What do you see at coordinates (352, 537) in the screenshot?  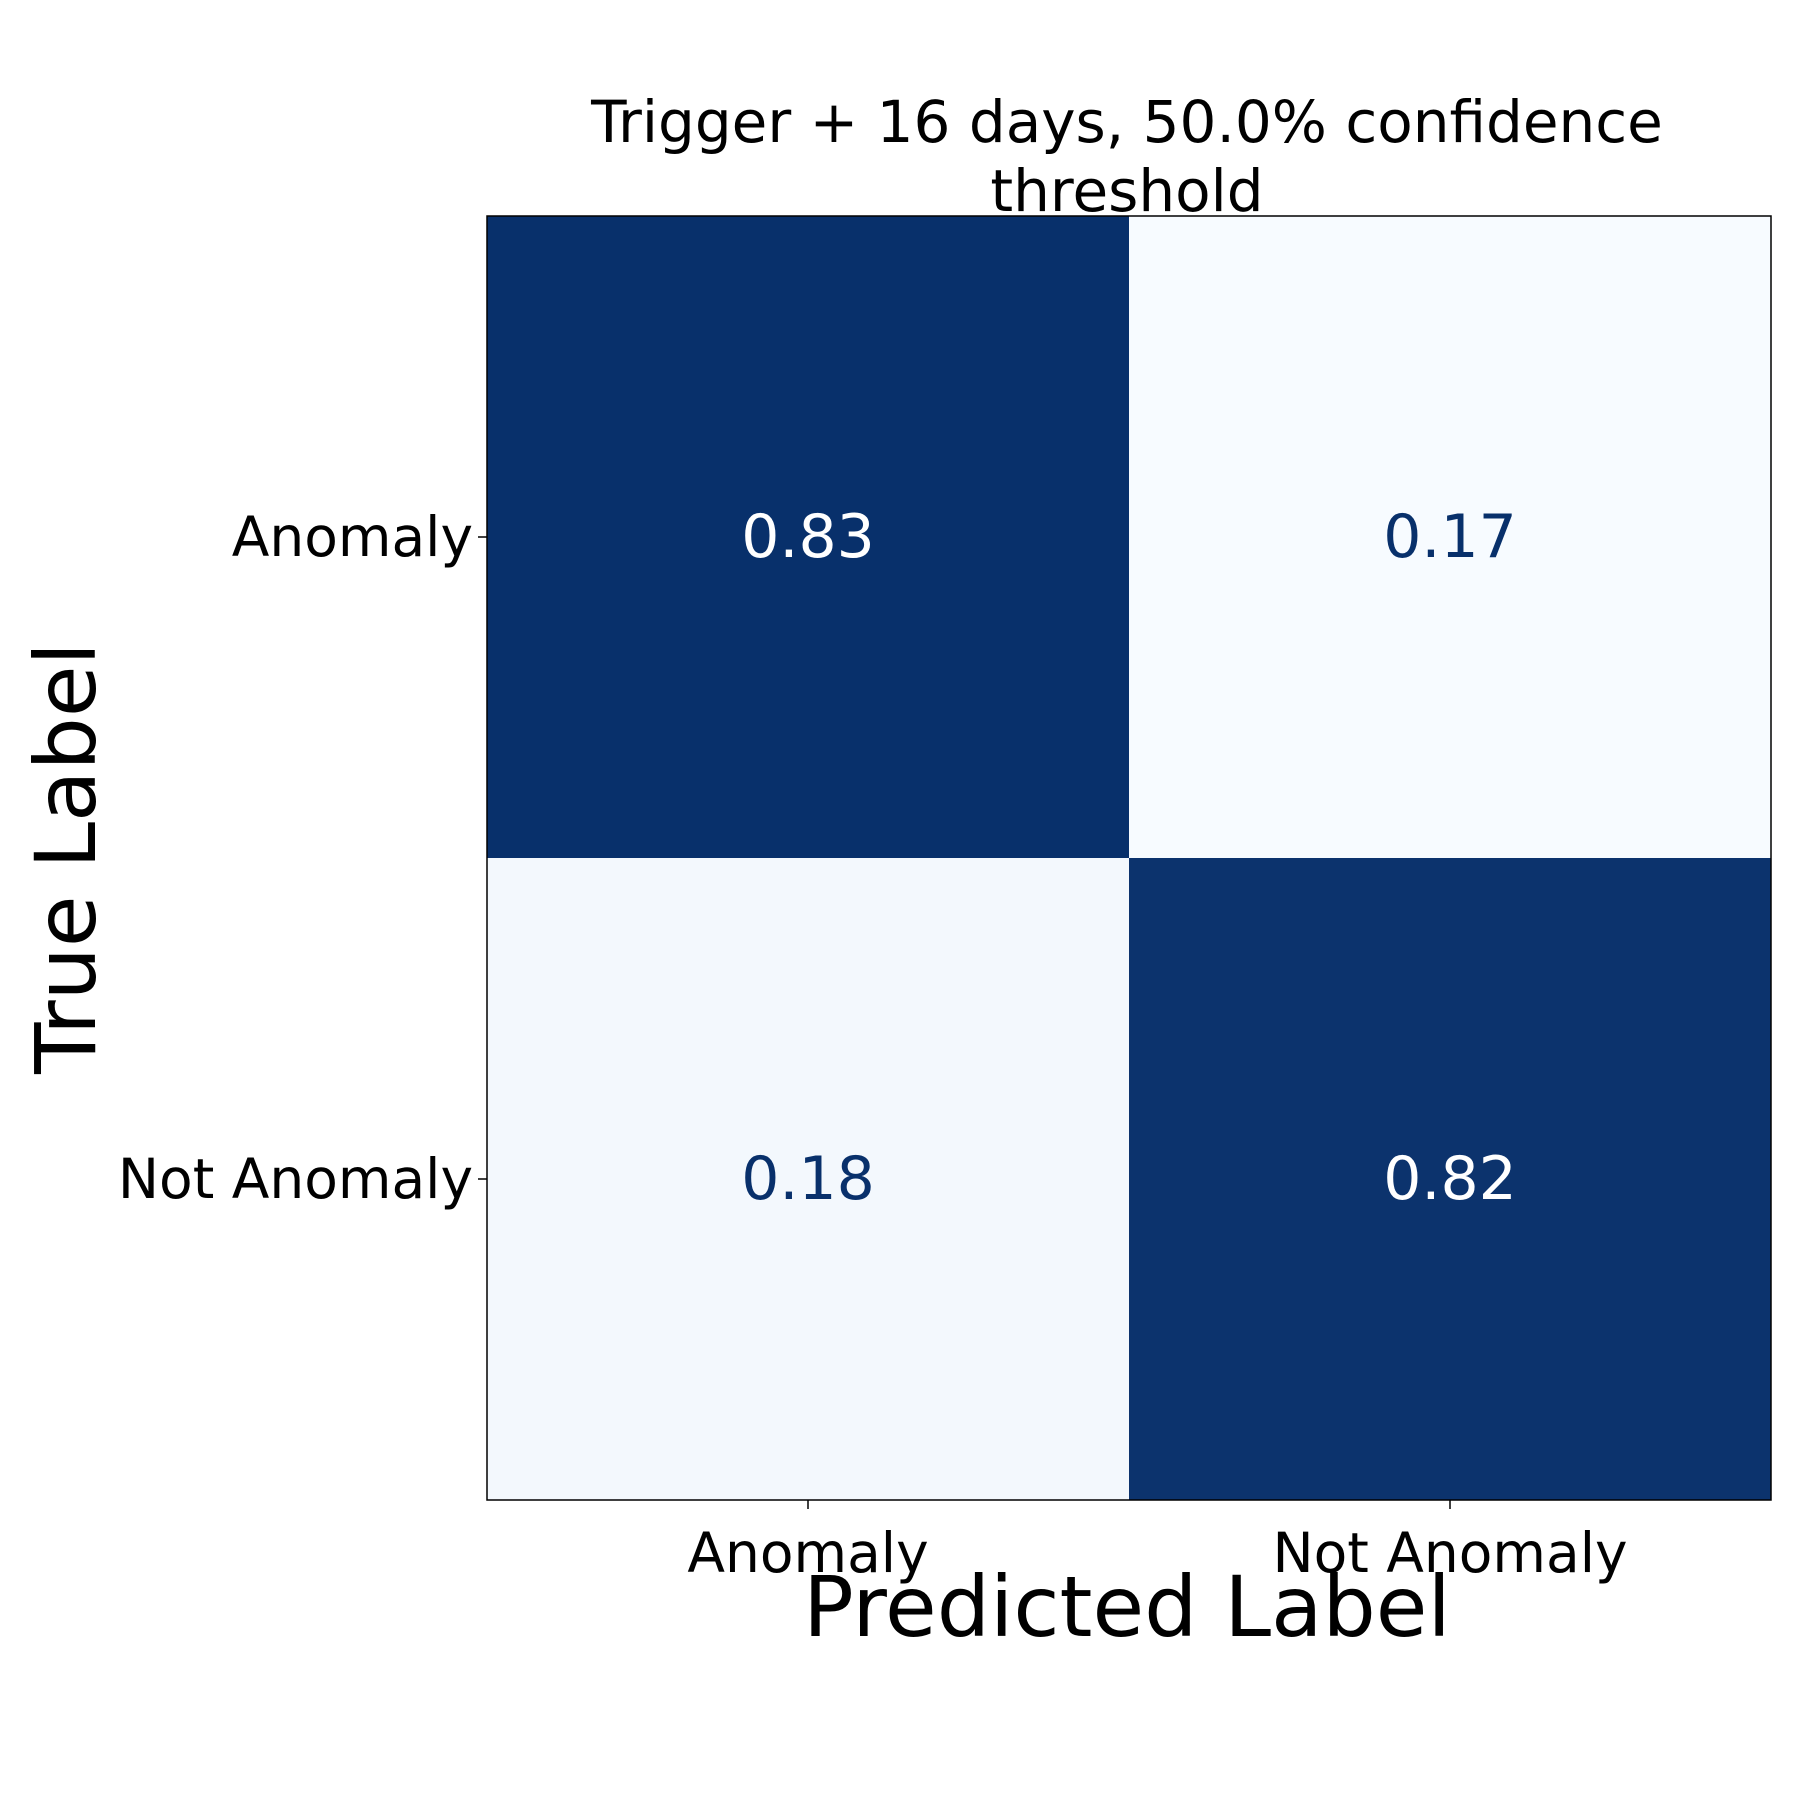 I see `y-tick-label: Anomaly` at bounding box center [352, 537].